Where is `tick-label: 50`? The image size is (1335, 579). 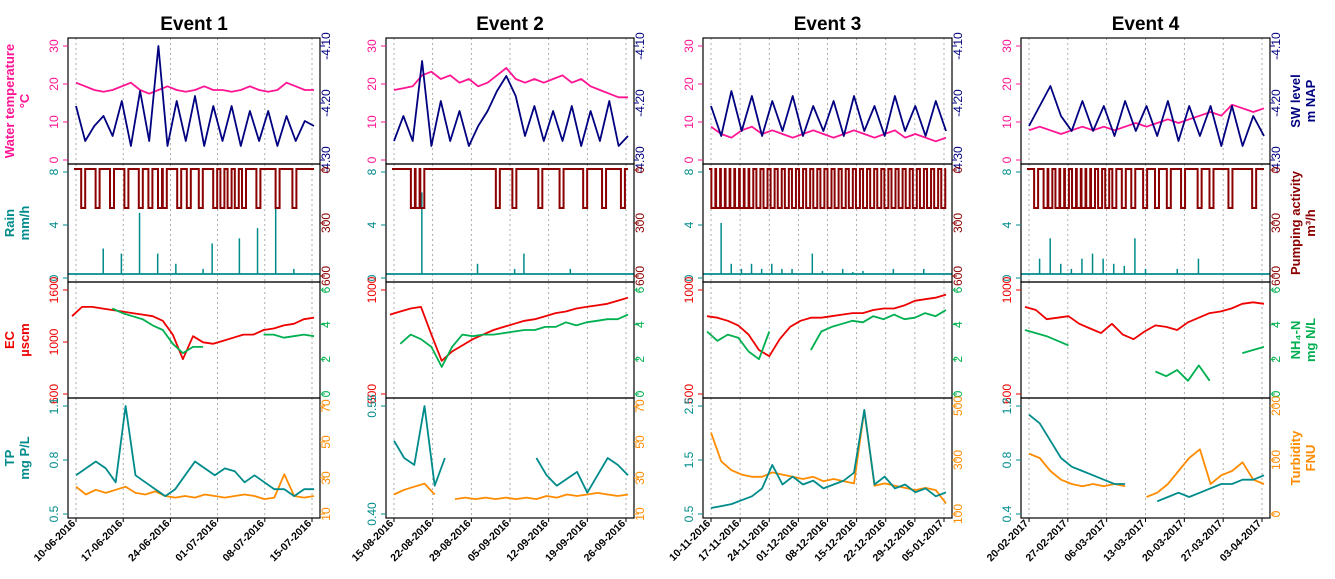 tick-label: 50 is located at coordinates (640, 442).